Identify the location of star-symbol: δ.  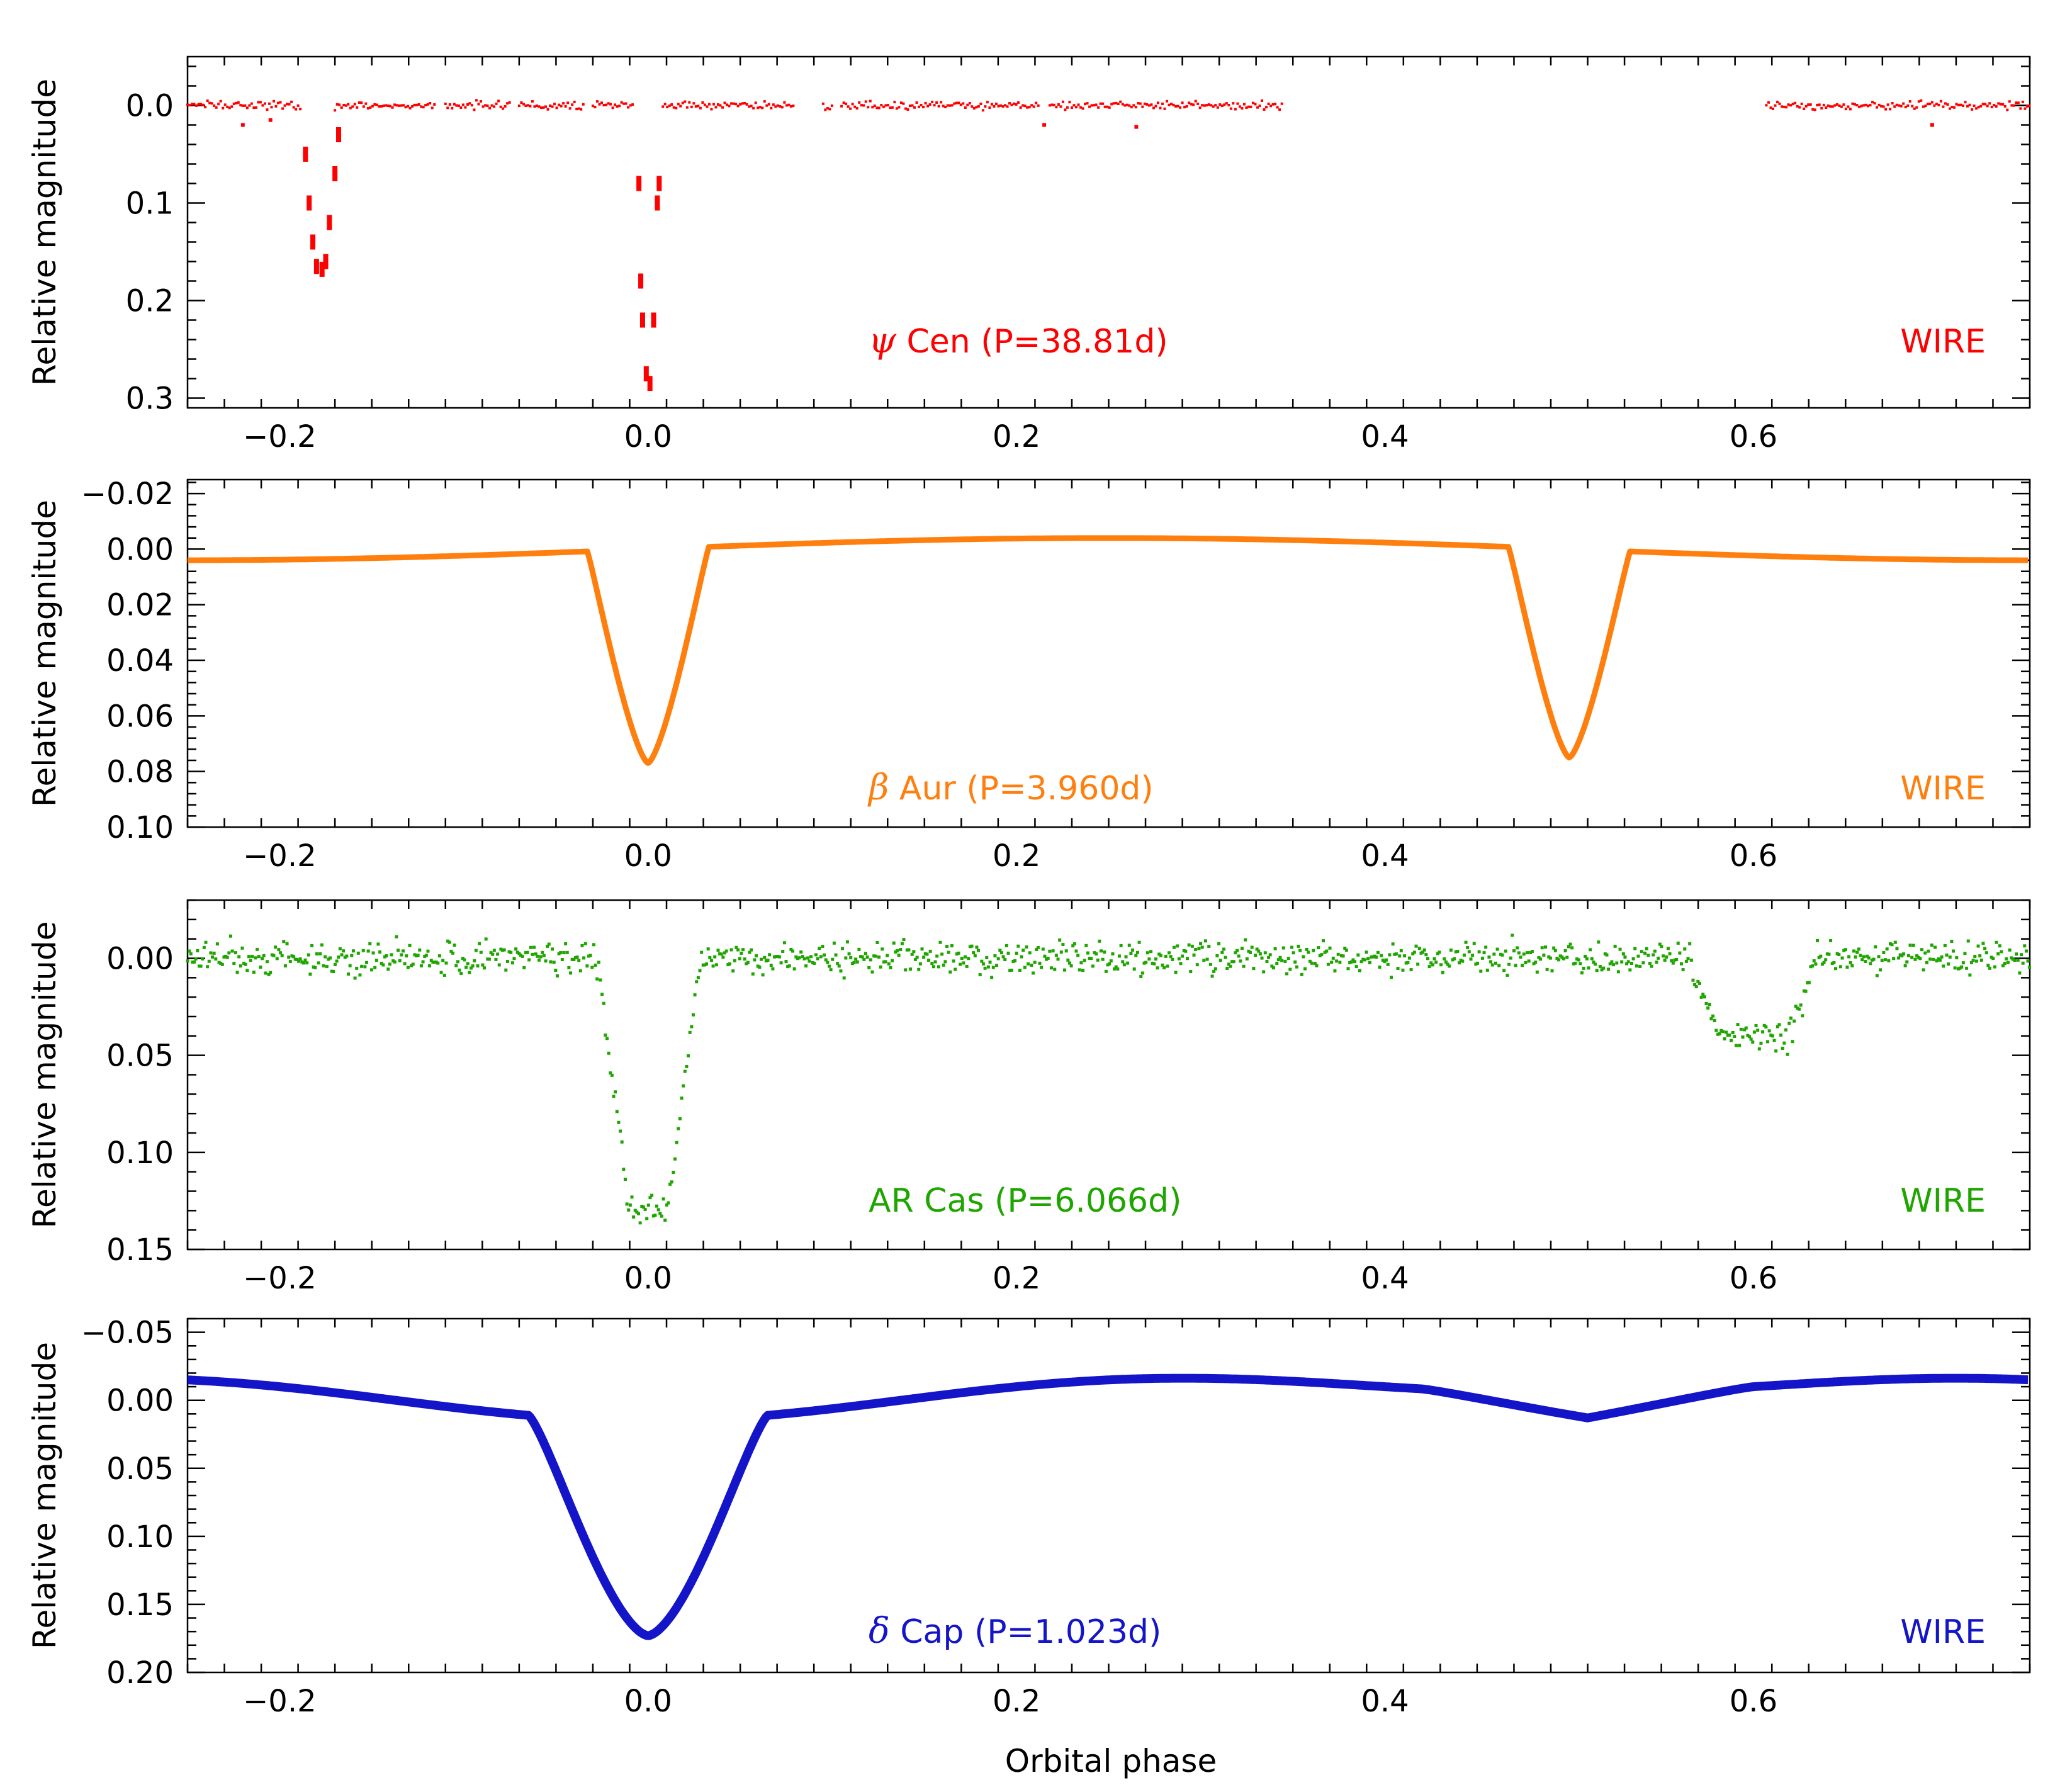
(879, 1631).